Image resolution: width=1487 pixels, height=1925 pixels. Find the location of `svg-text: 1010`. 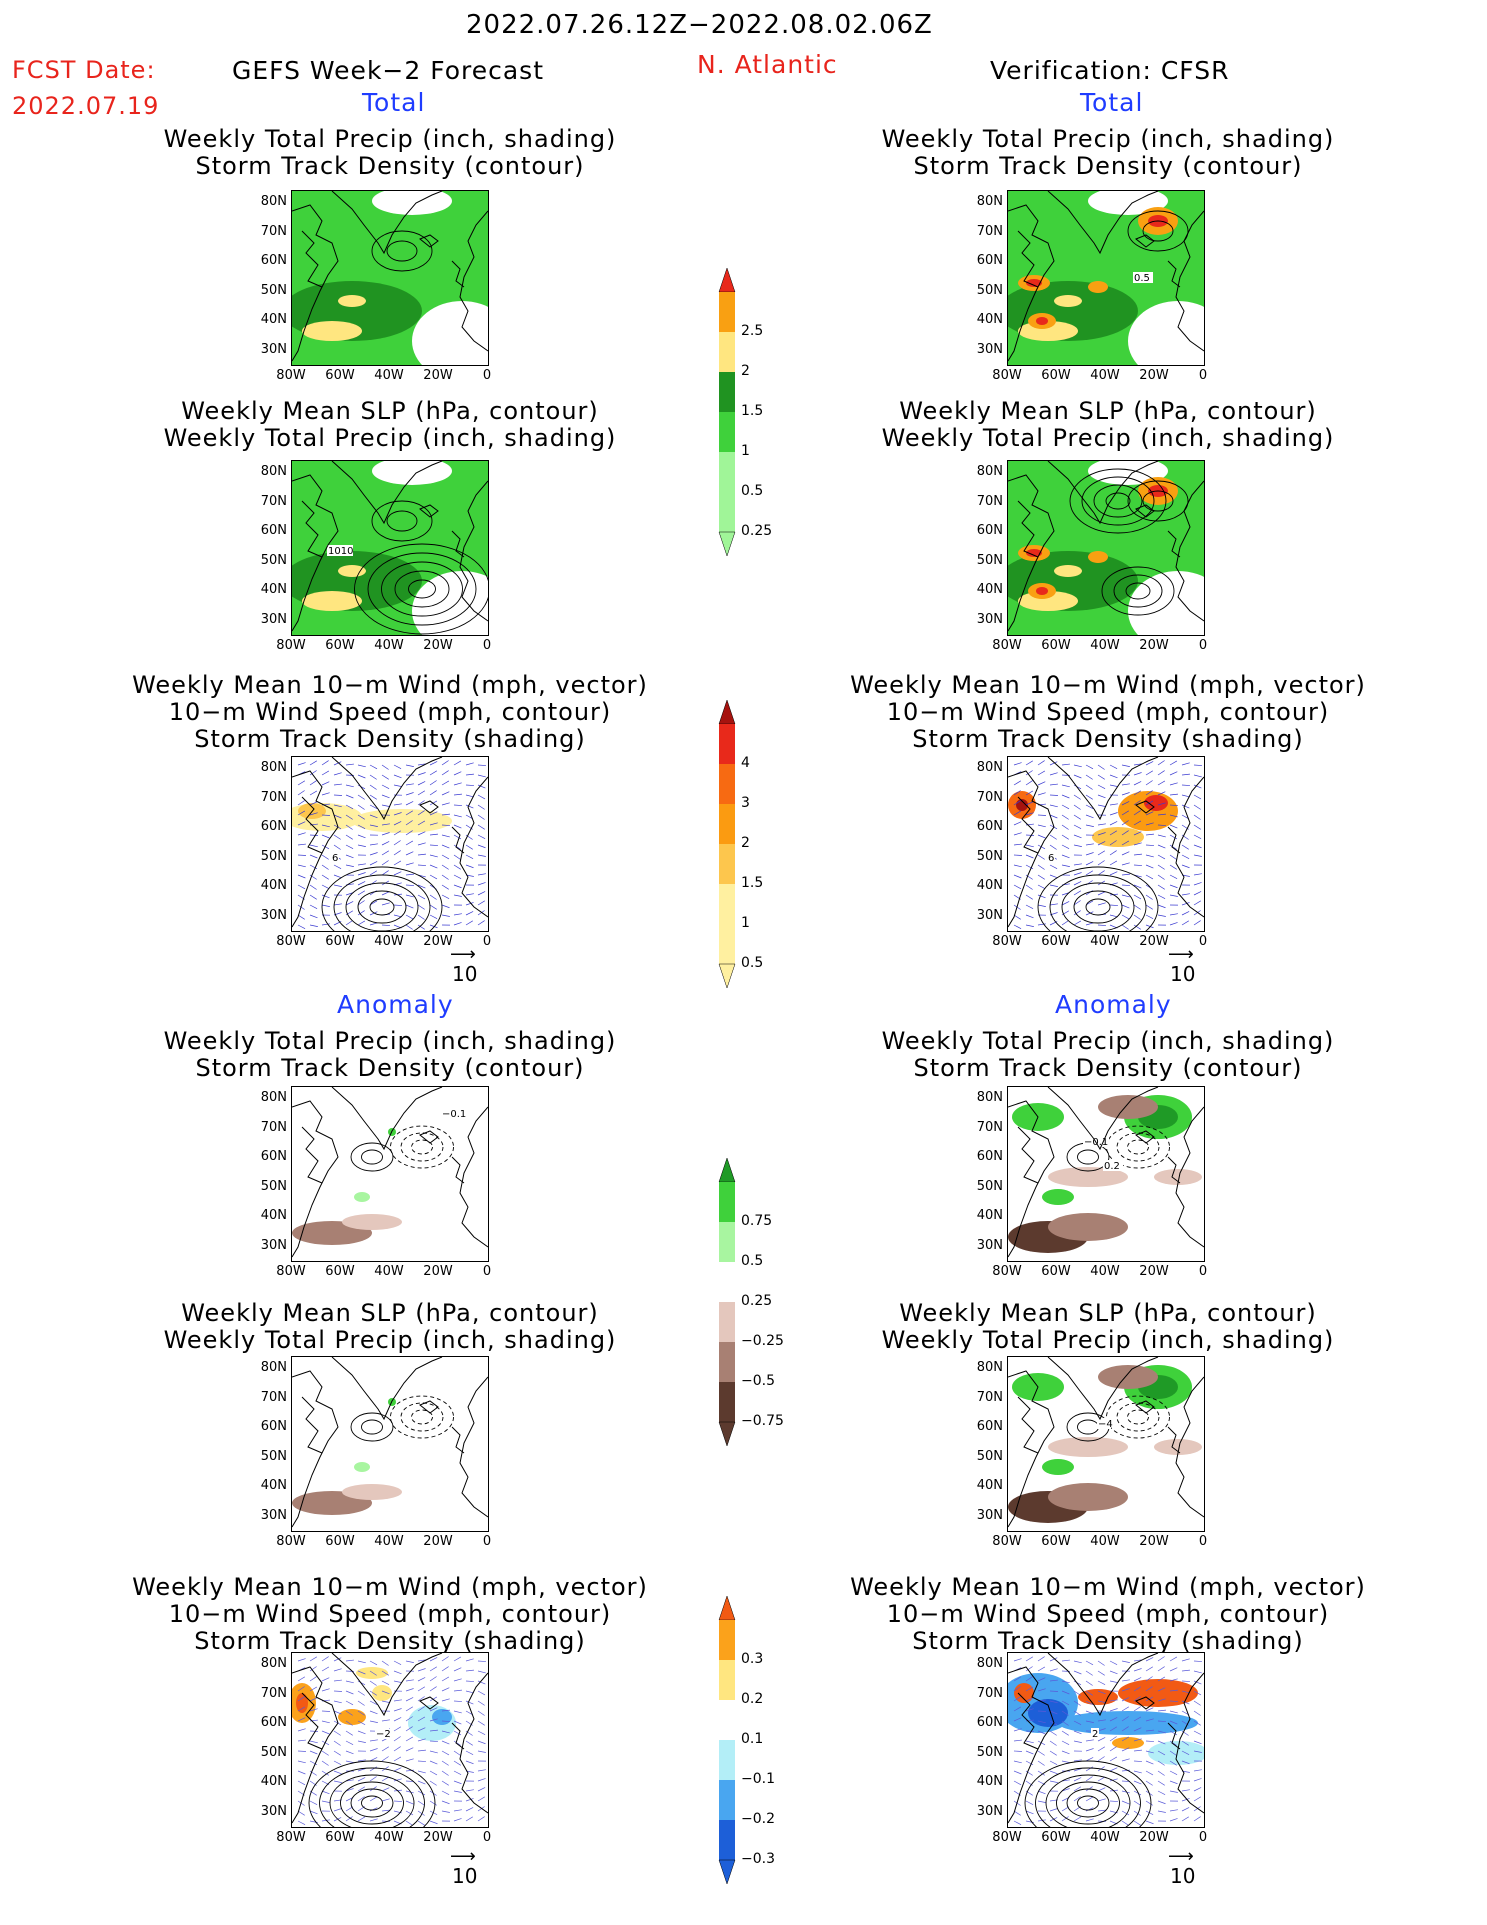

svg-text: 1010 is located at coordinates (340, 551).